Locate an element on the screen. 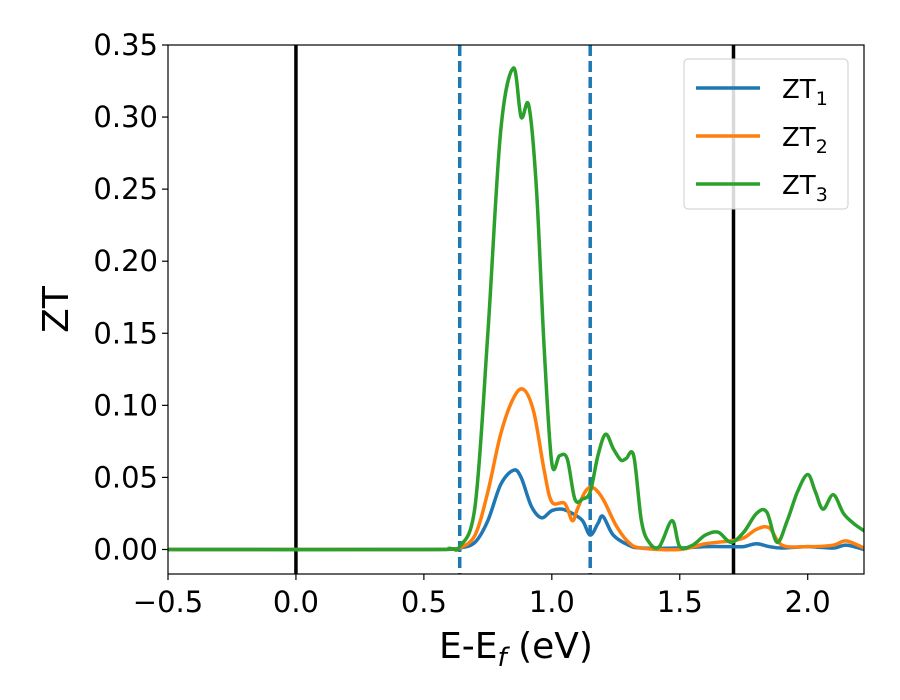 Image resolution: width=900 pixels, height=700 pixels. y-tick-label: 0.05 is located at coordinates (125, 477).